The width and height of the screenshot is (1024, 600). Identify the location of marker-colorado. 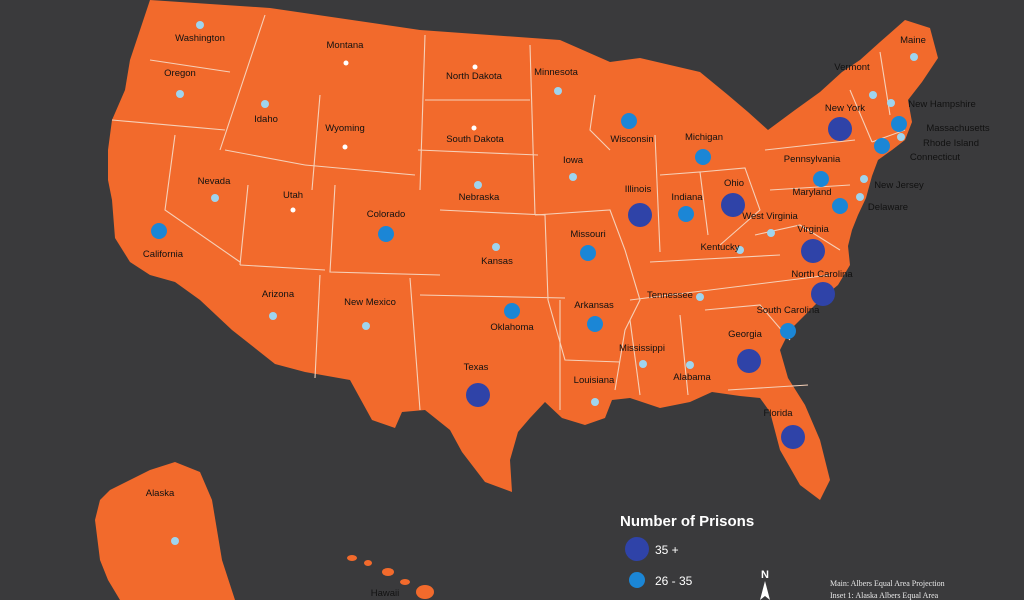
(386, 234).